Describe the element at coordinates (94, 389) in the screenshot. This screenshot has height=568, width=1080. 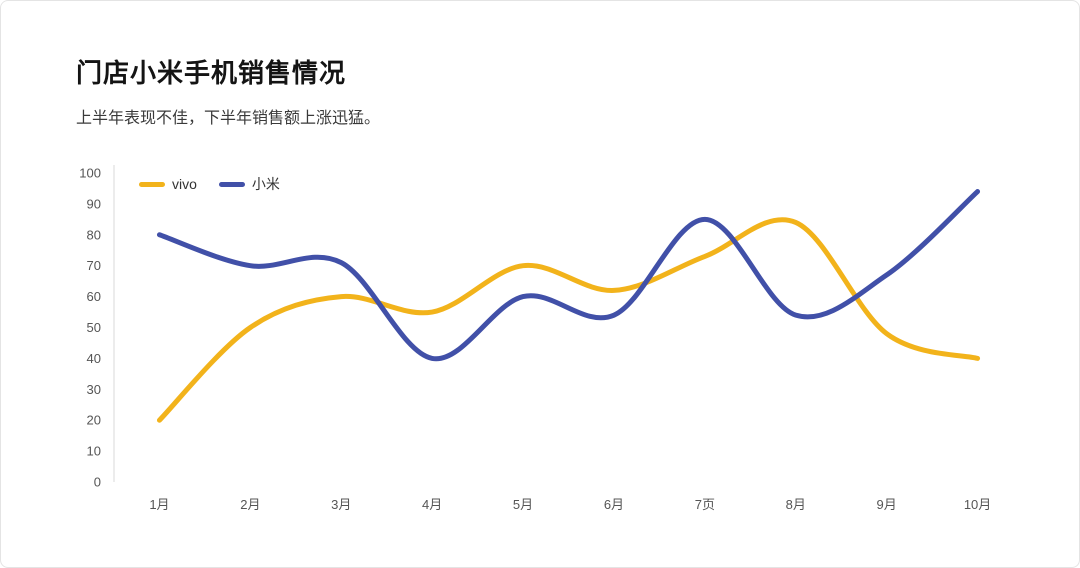
I see `y-tick-label: 30` at that location.